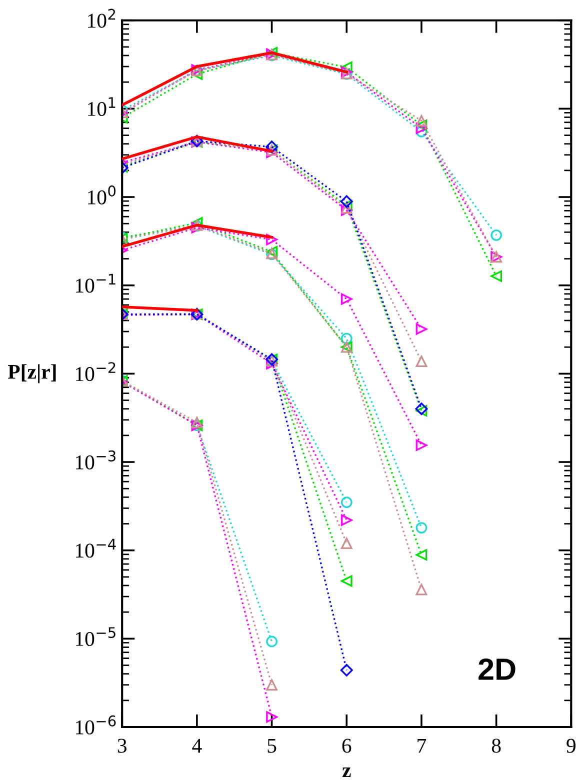 The image size is (587, 783). Describe the element at coordinates (102, 18) in the screenshot. I see `y-tick-label: 10$^{2}$` at that location.